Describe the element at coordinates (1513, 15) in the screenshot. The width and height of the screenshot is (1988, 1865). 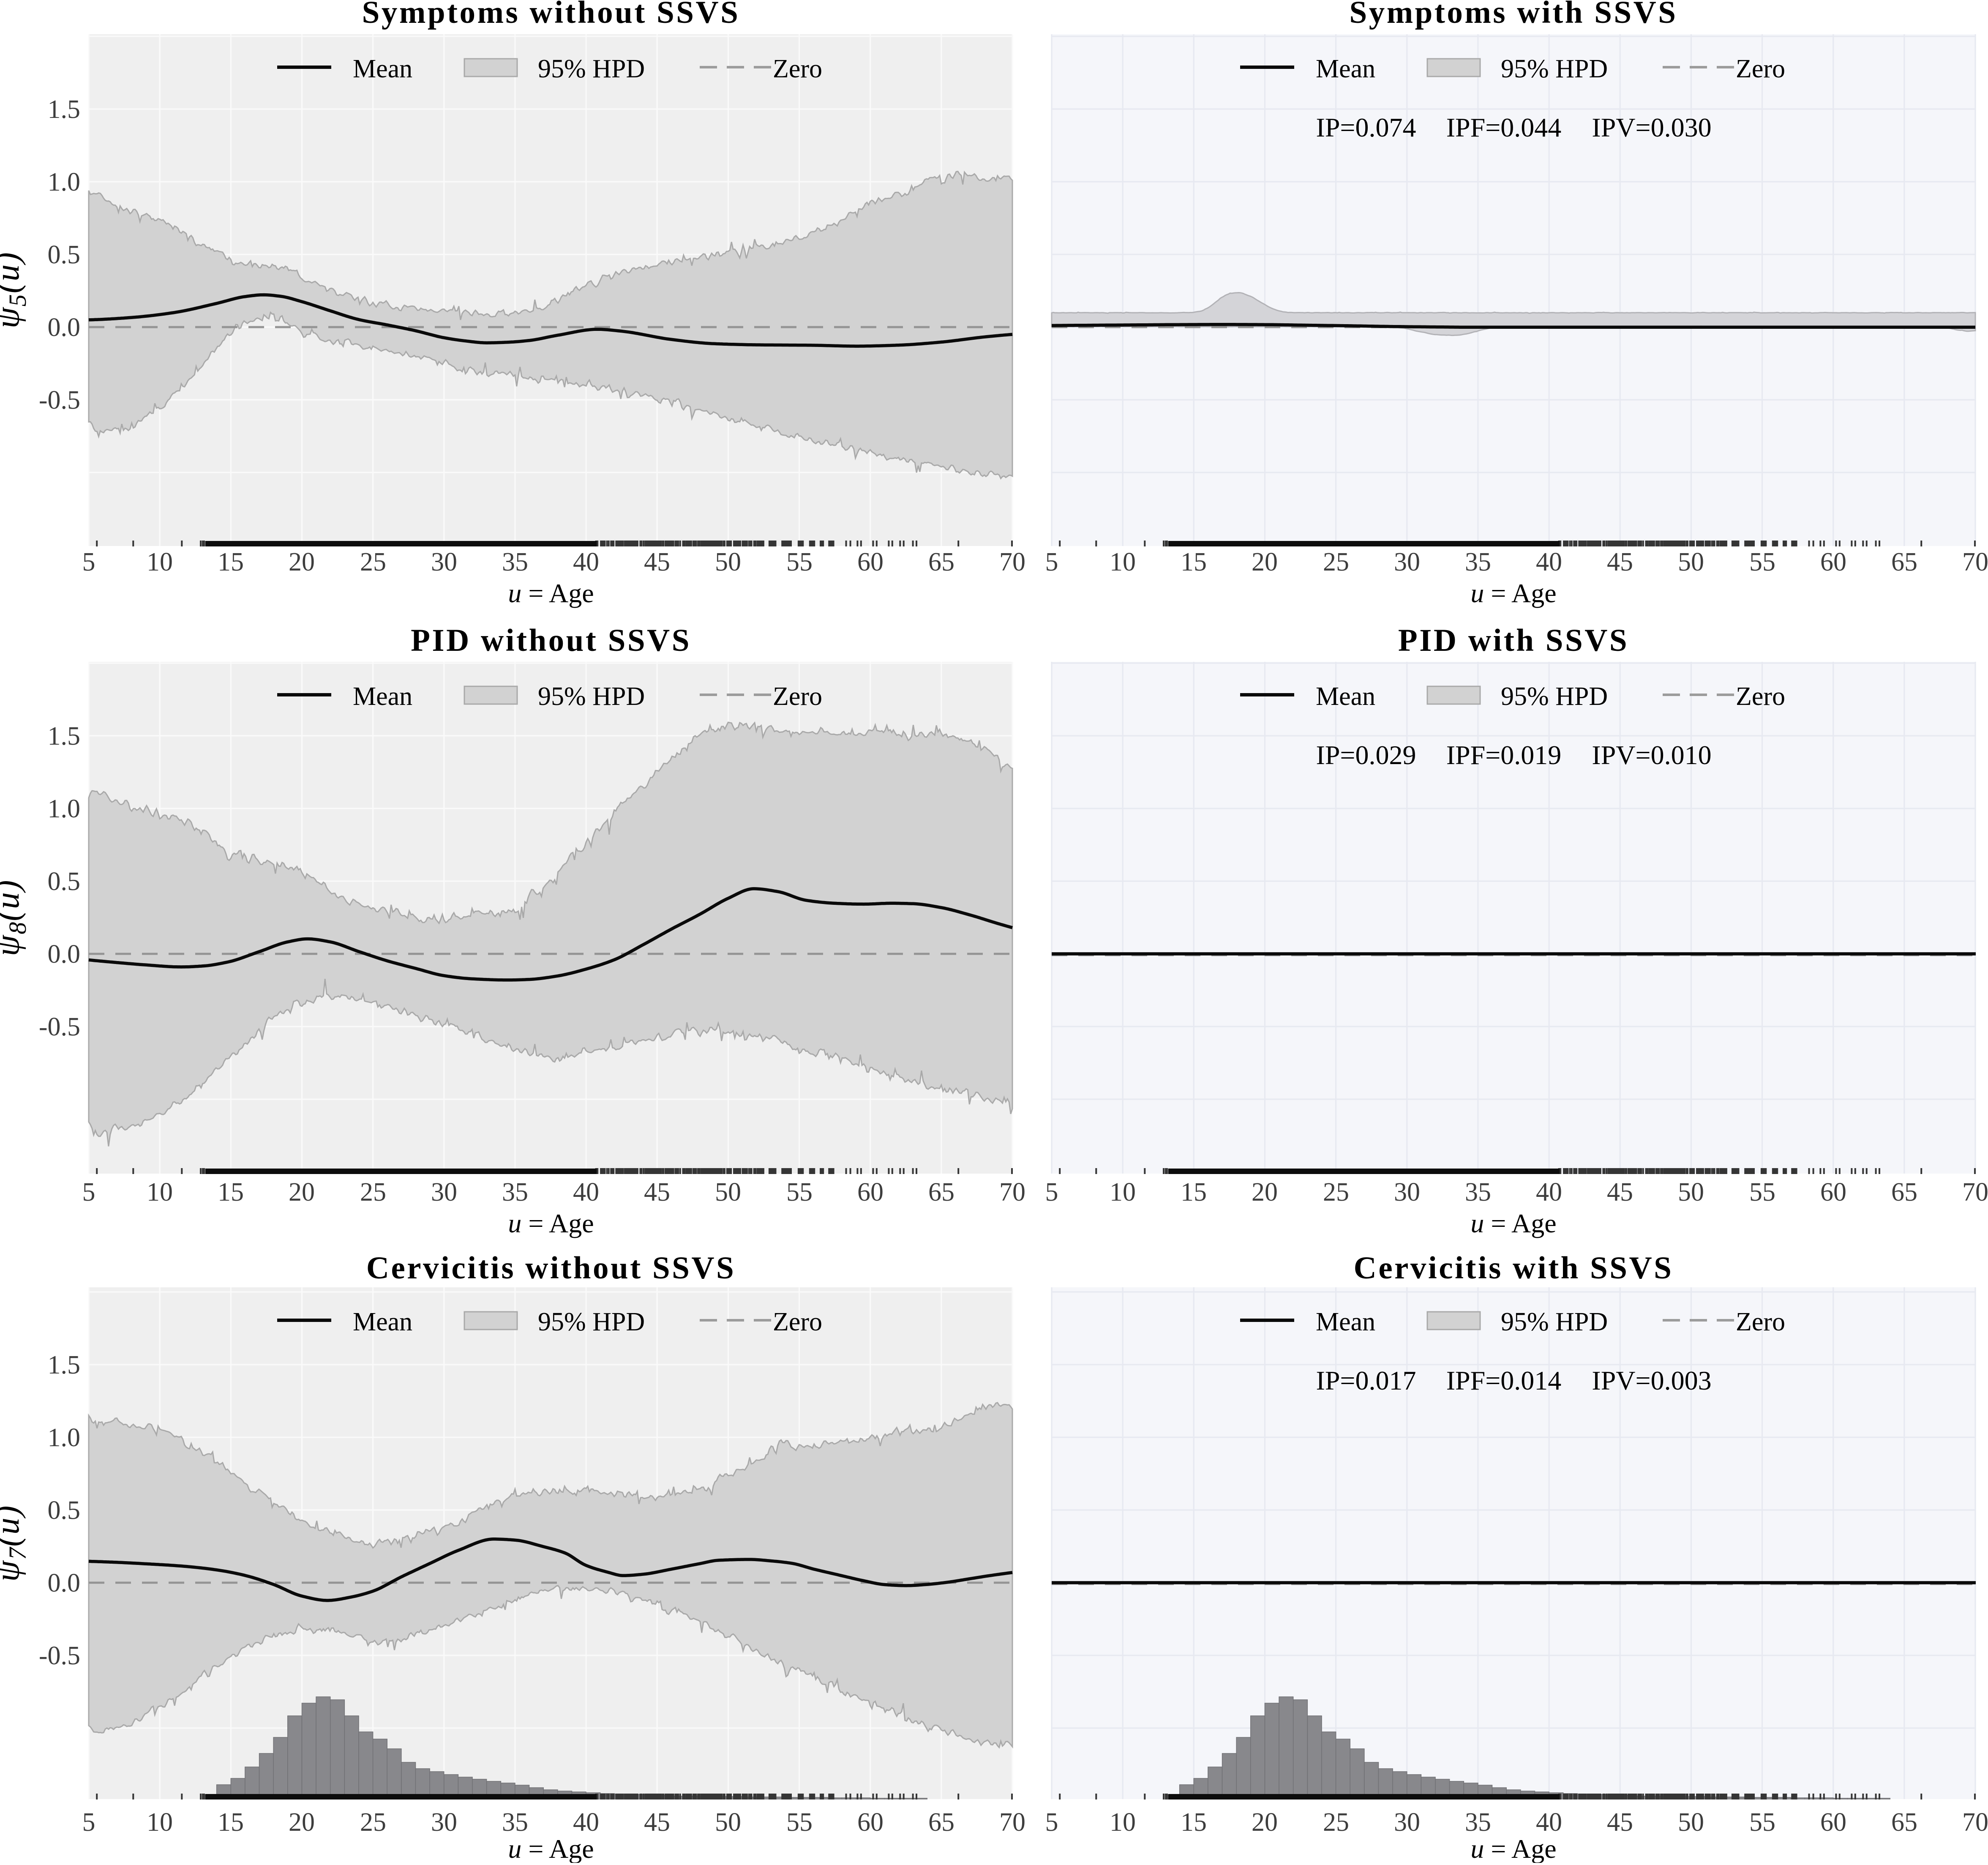
I see `svg-text: Symptoms with SSVS` at that location.